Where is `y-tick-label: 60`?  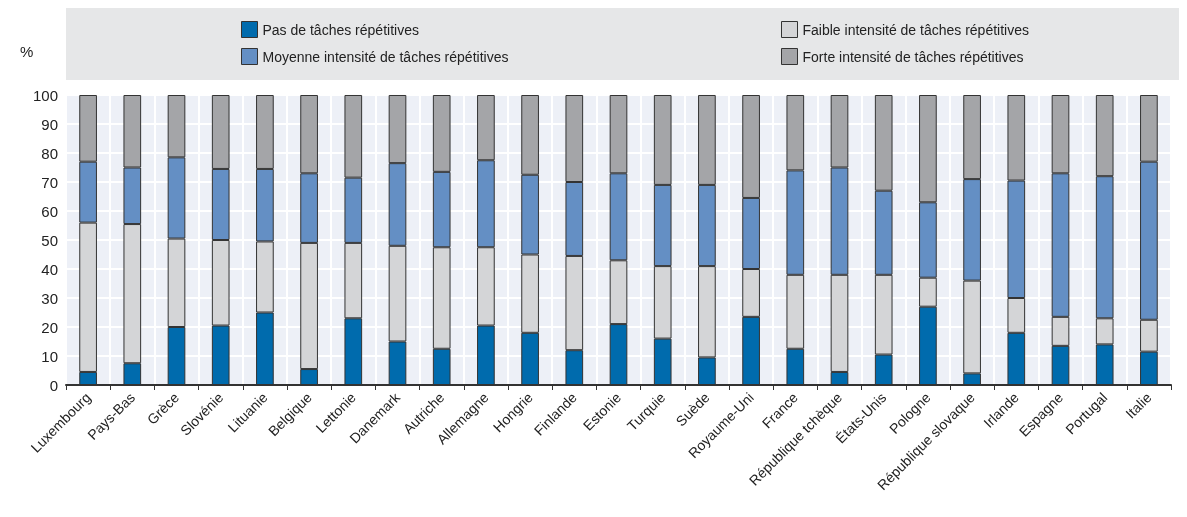
y-tick-label: 60 is located at coordinates (49, 211).